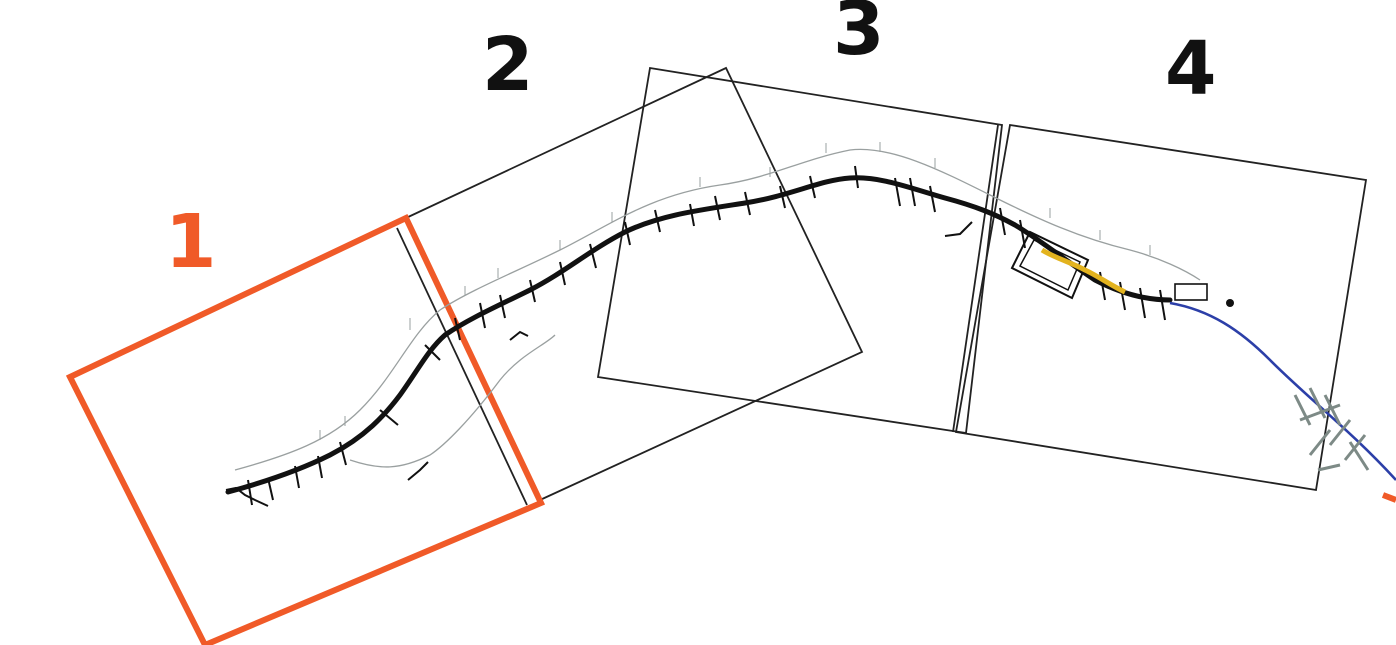  Describe the element at coordinates (859, 36) in the screenshot. I see `sheet-label-3: 3` at that location.